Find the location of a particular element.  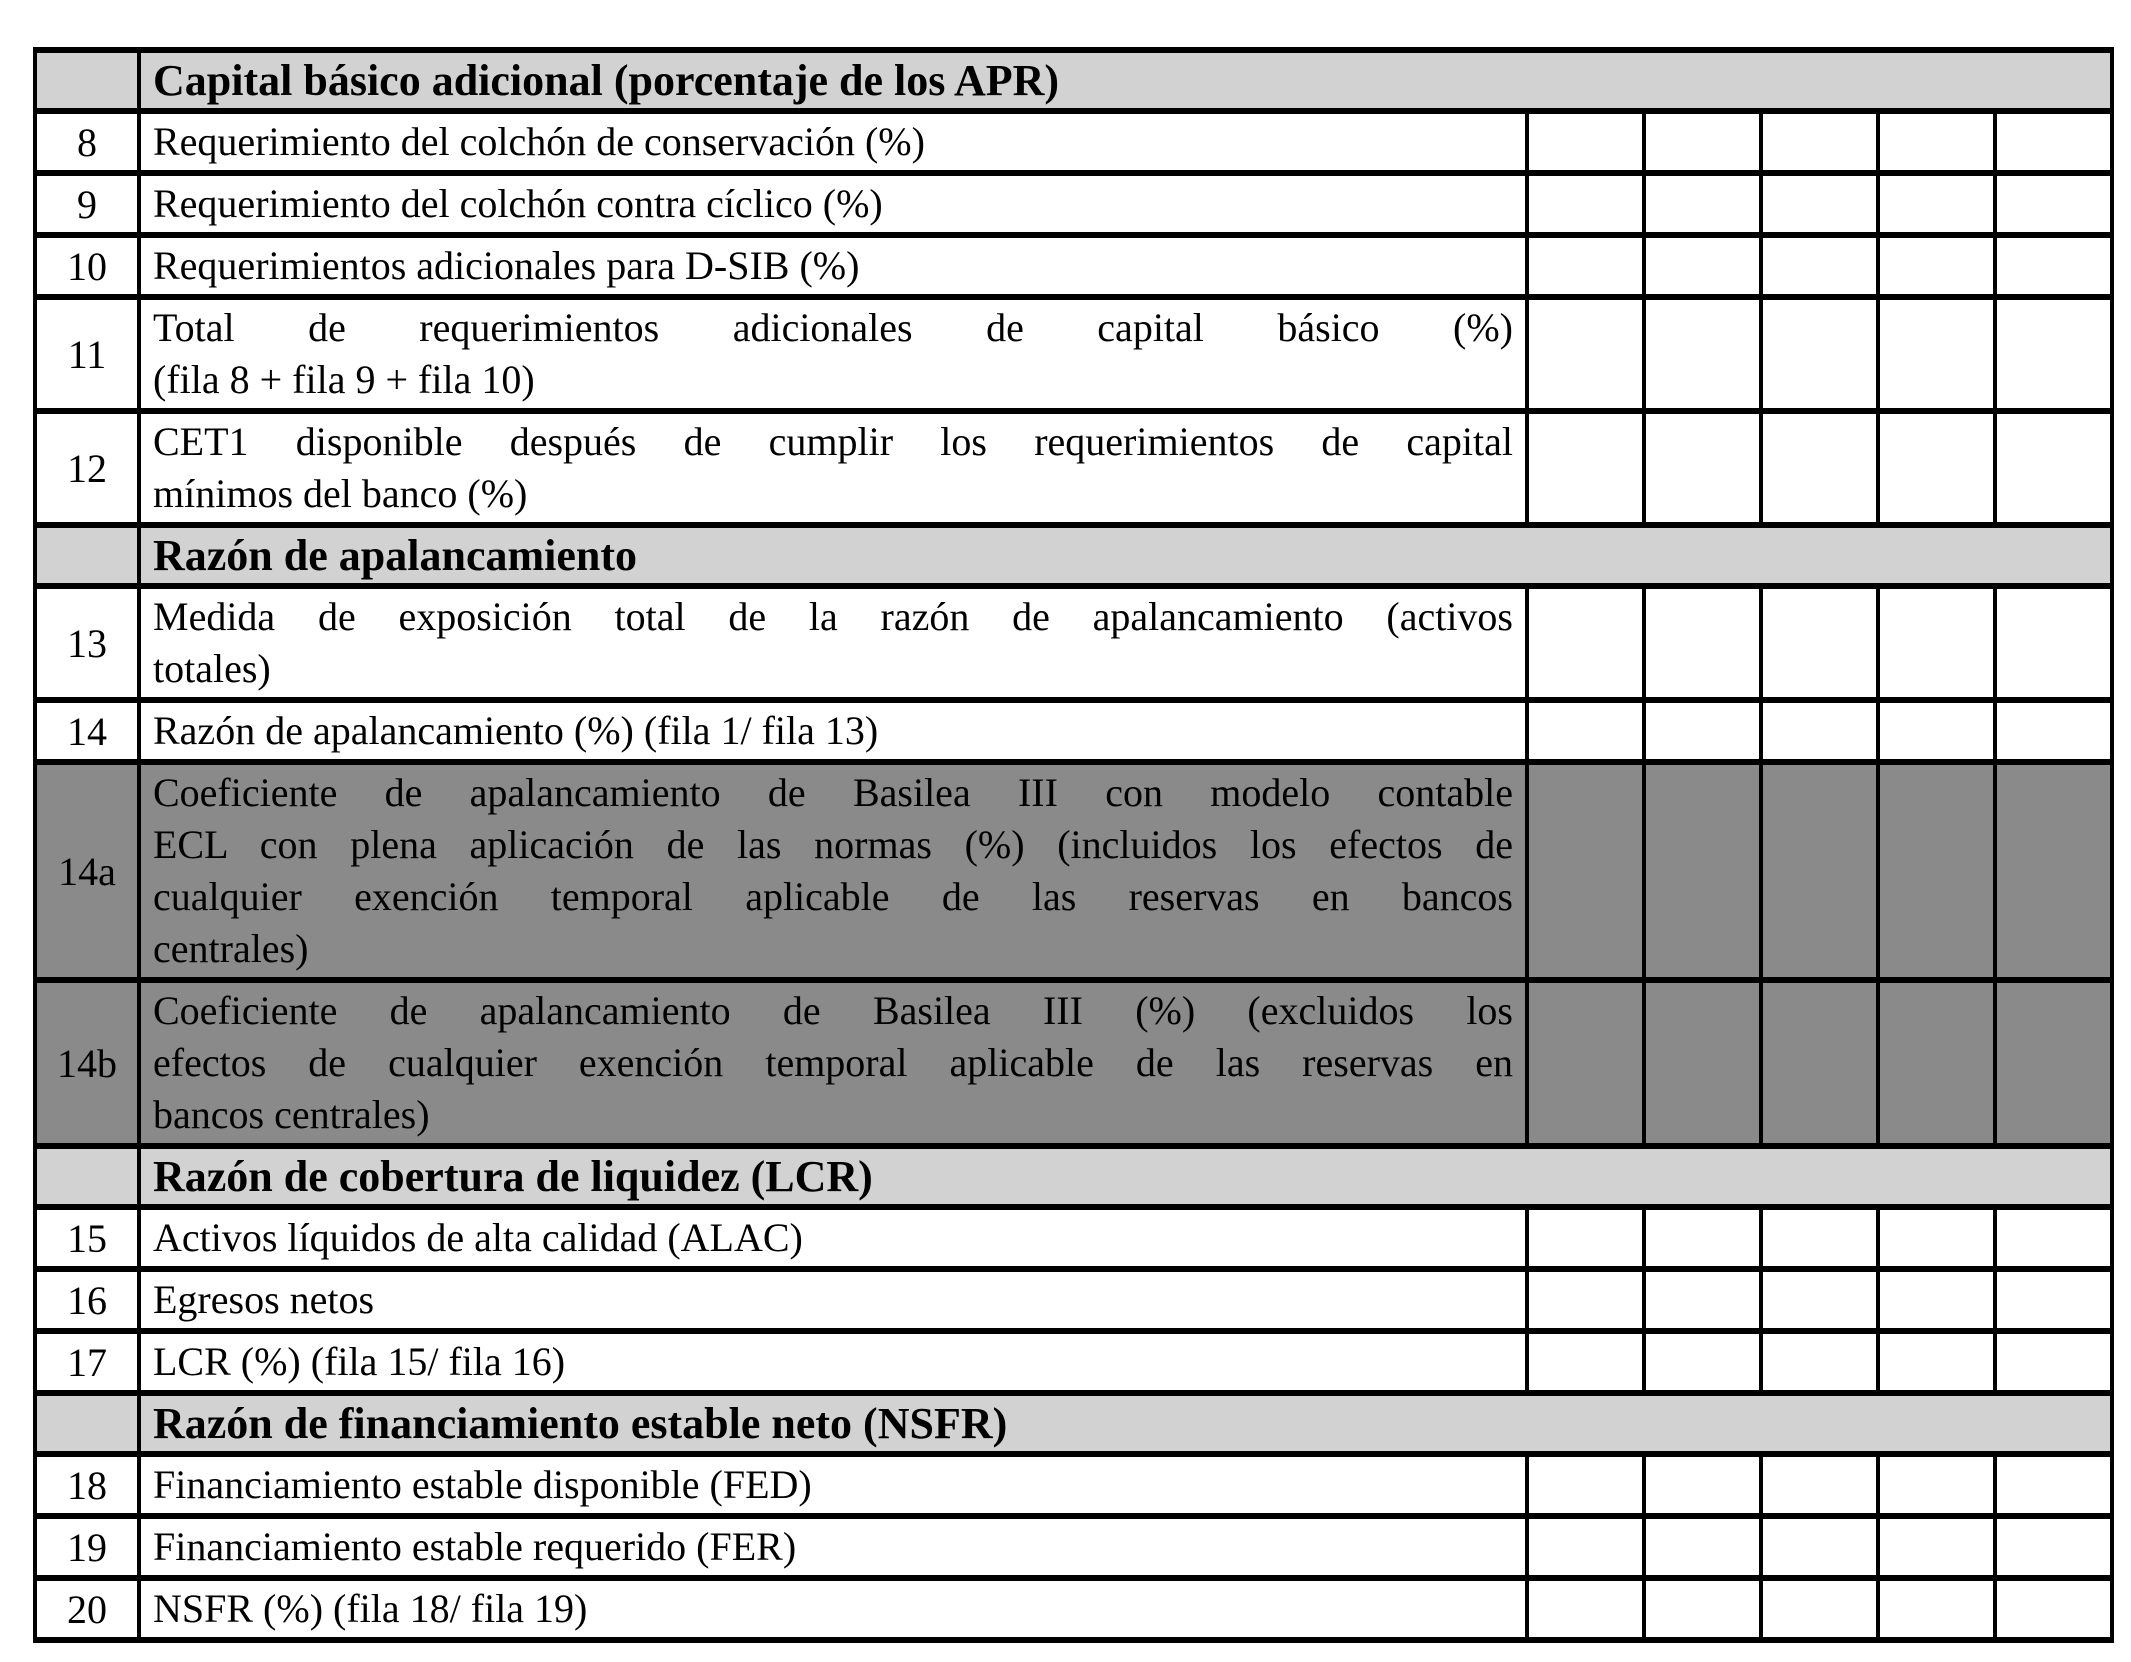

description-line: bancos centrales) is located at coordinates (291, 1114).